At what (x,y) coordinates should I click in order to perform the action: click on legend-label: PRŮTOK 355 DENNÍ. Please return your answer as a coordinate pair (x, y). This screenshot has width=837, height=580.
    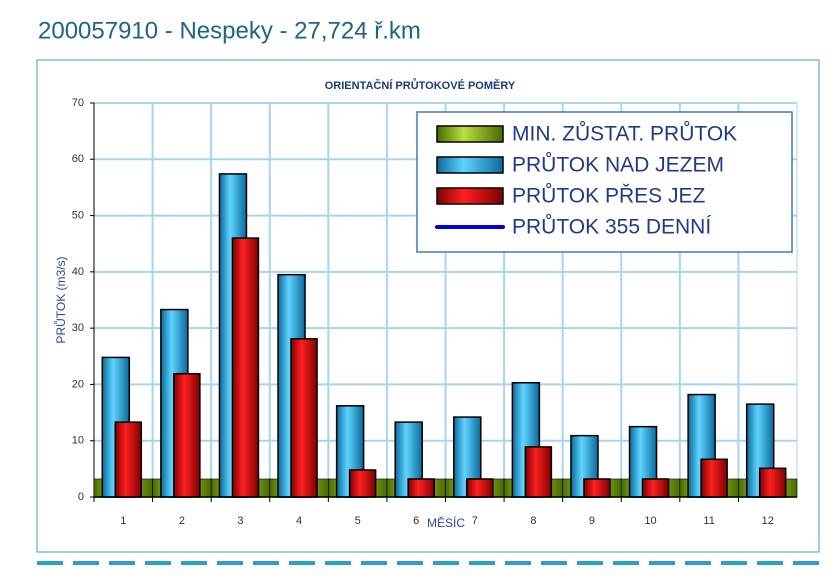
    Looking at the image, I should click on (611, 227).